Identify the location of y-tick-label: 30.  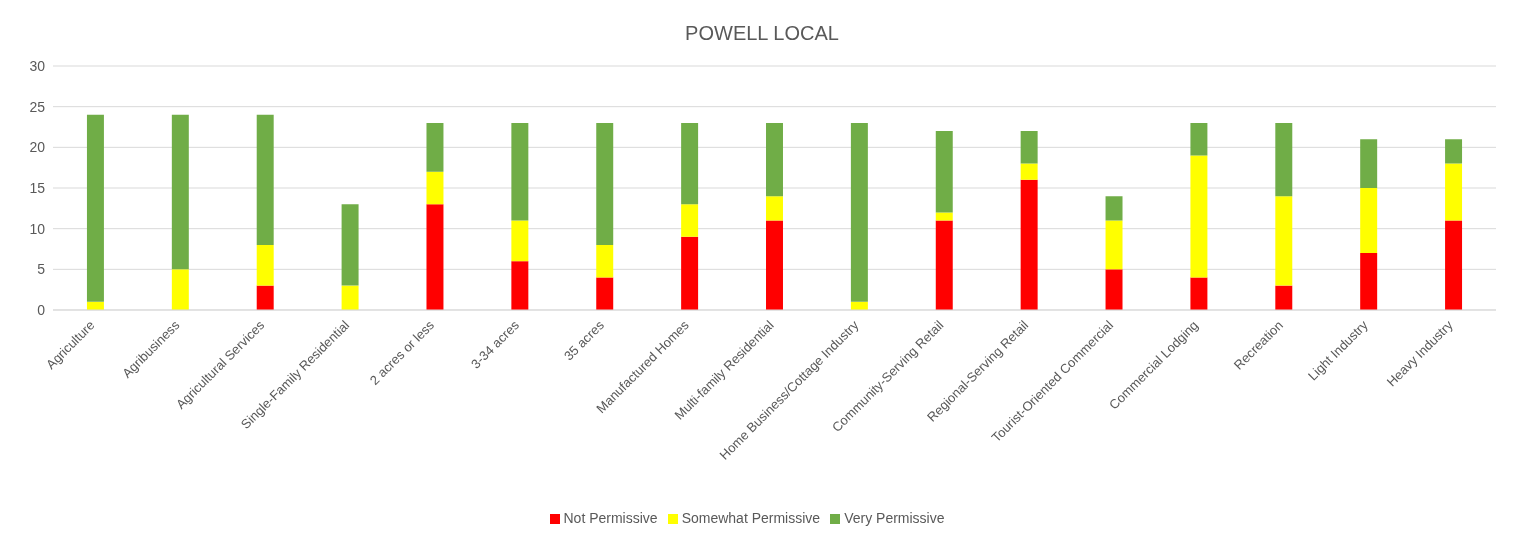
(37, 65).